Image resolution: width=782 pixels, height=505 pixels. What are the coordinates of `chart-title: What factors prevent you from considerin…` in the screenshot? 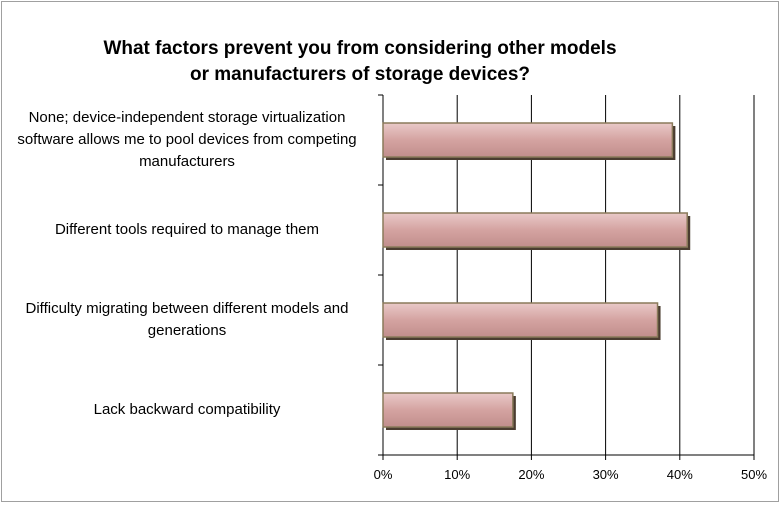 It's located at (360, 61).